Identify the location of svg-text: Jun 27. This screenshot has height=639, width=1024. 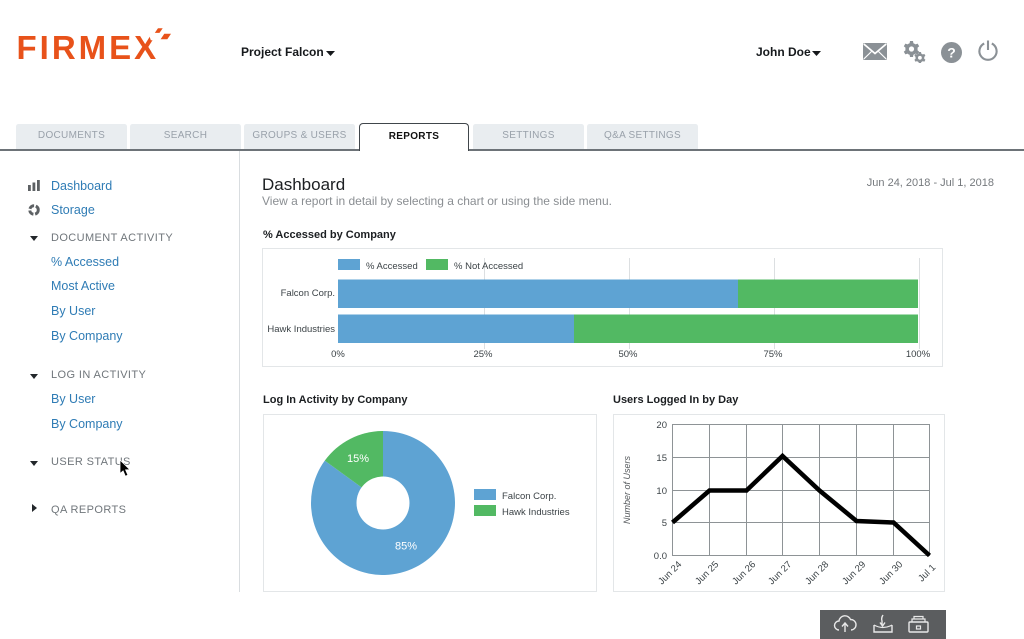
(780, 573).